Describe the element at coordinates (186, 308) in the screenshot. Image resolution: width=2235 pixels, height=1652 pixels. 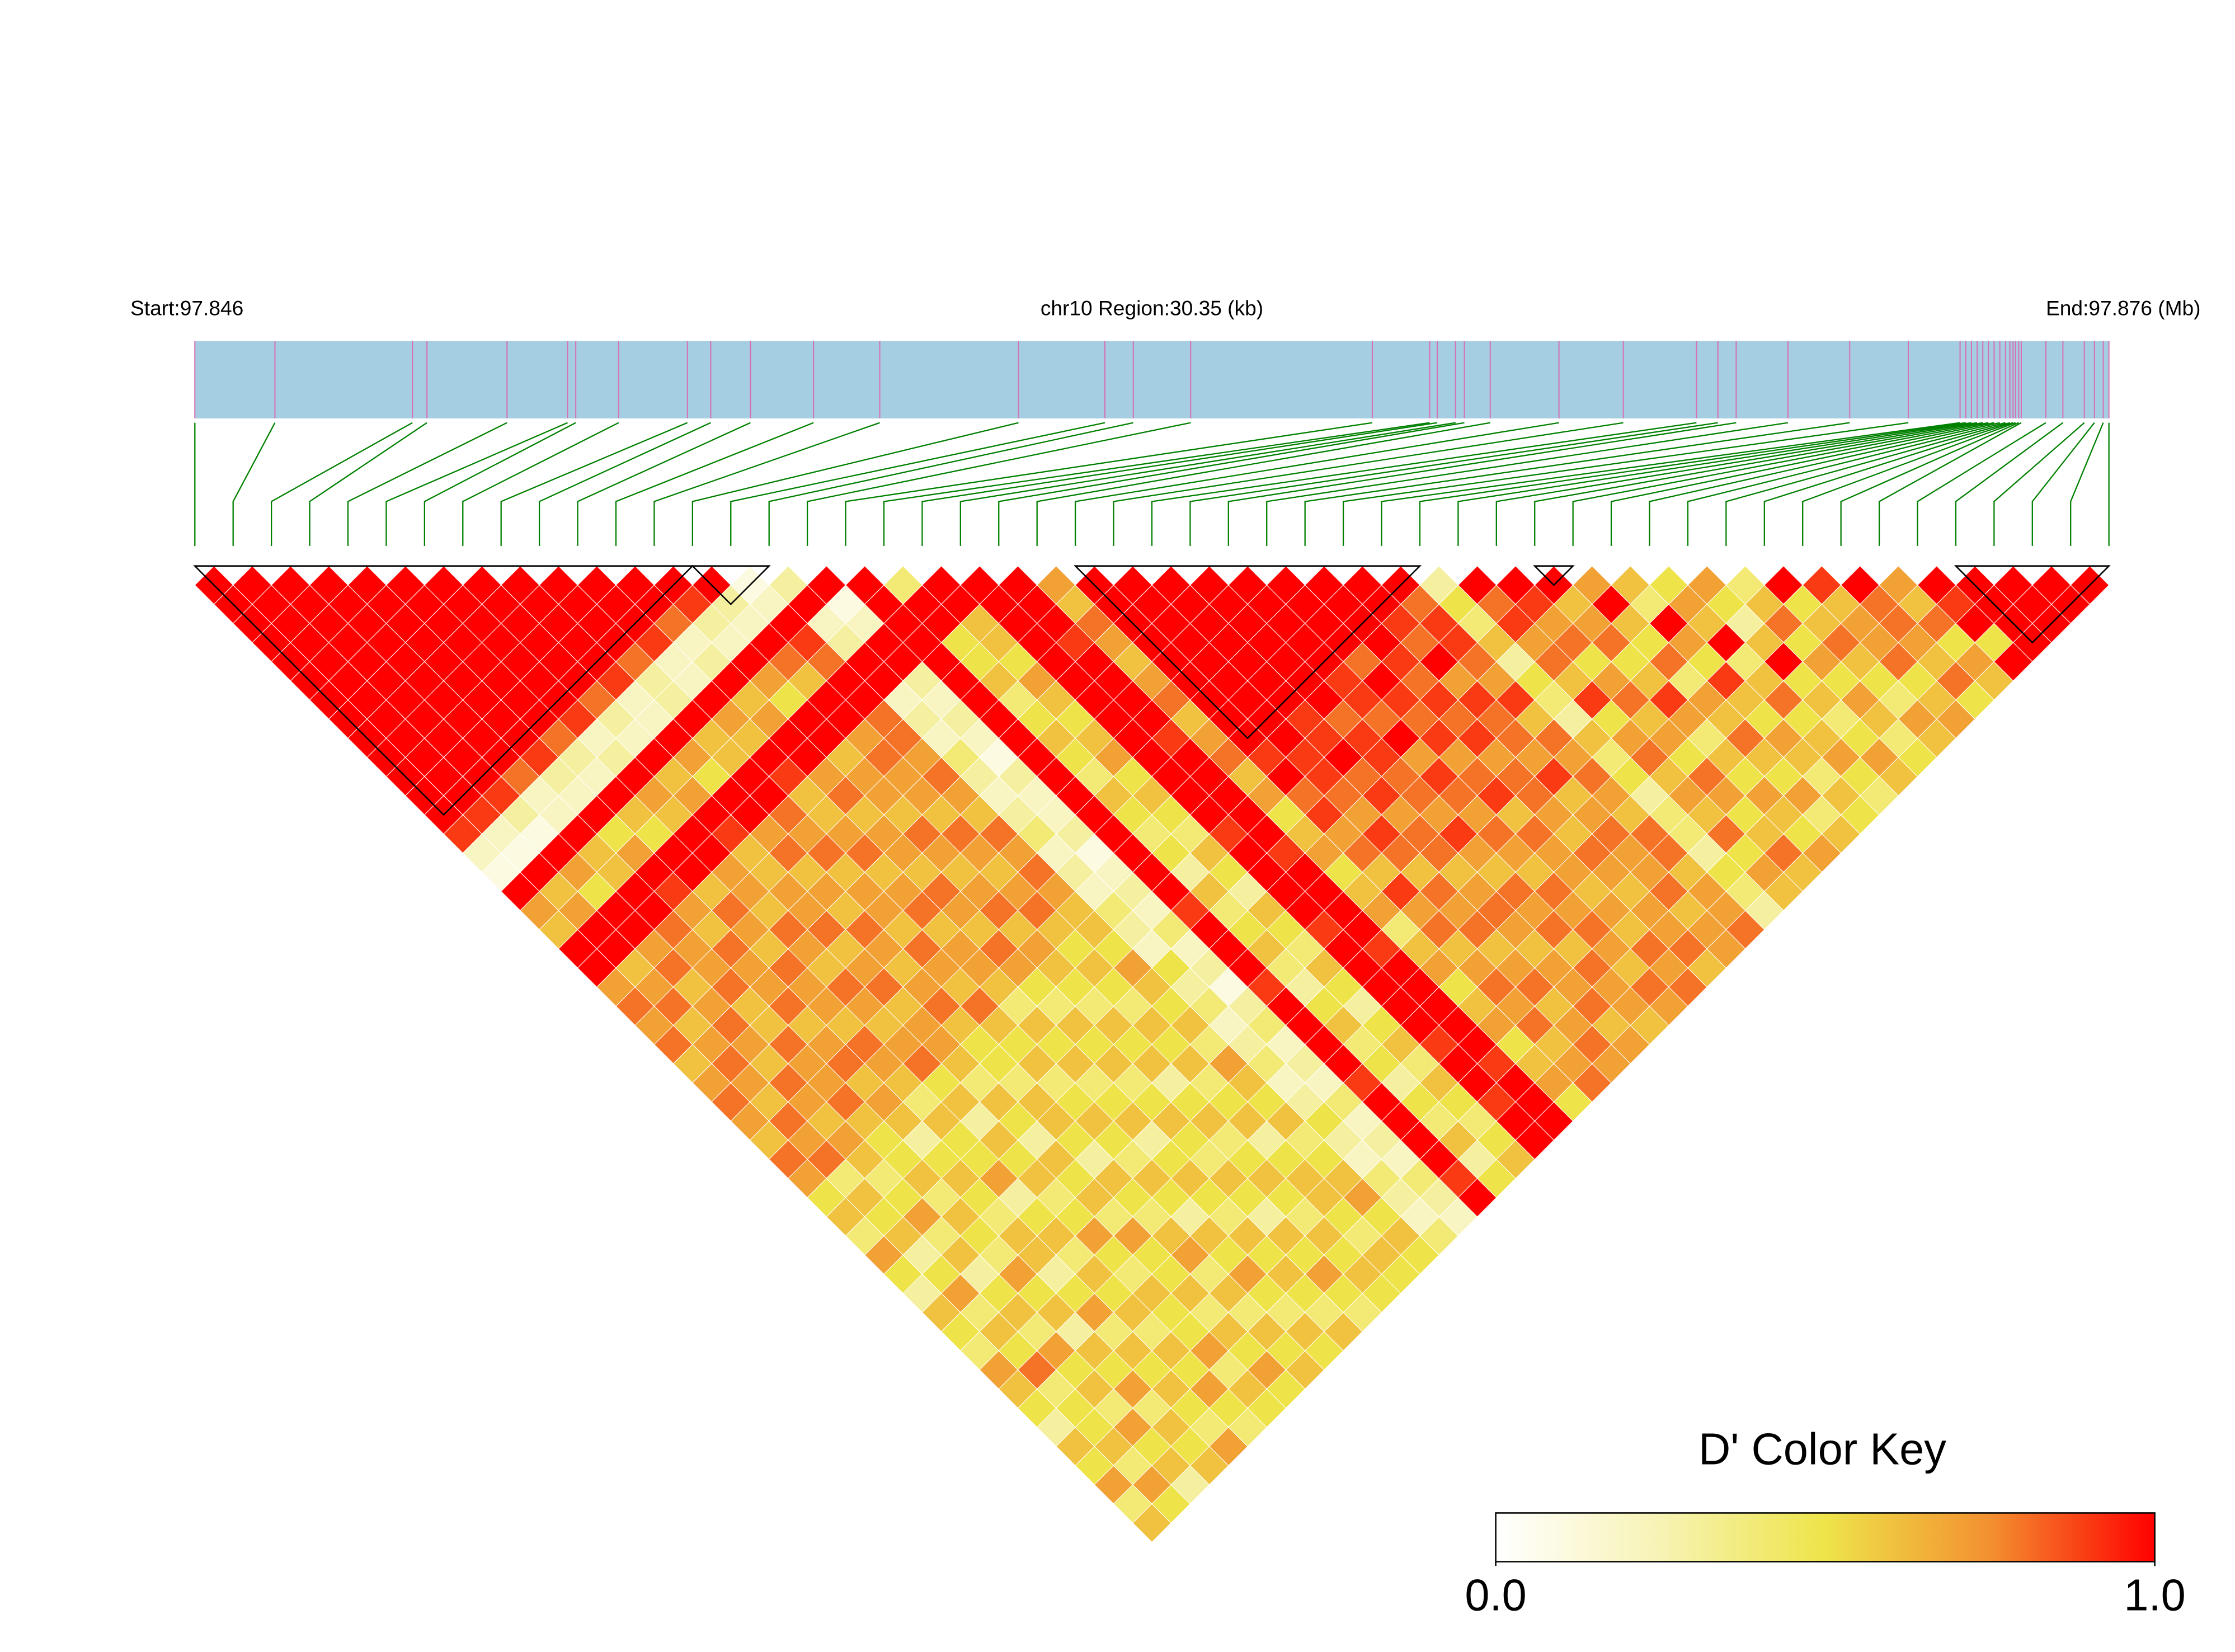
I see `start-label: Start:97.846` at that location.